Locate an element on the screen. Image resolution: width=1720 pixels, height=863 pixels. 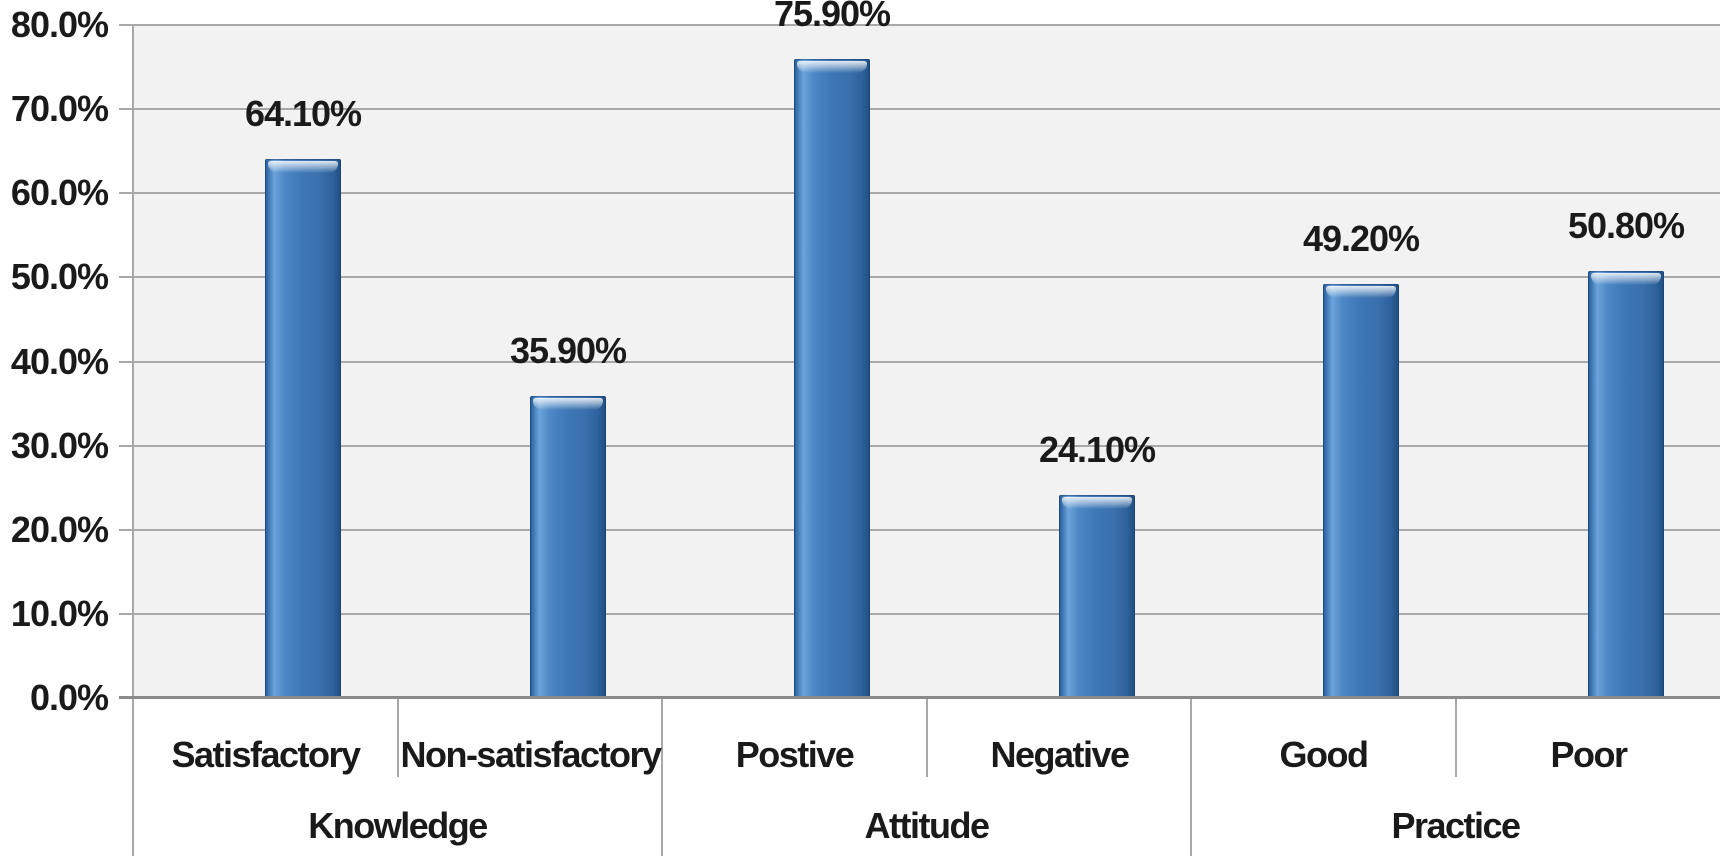
y-tick-label-60: 60.0% is located at coordinates (59, 192).